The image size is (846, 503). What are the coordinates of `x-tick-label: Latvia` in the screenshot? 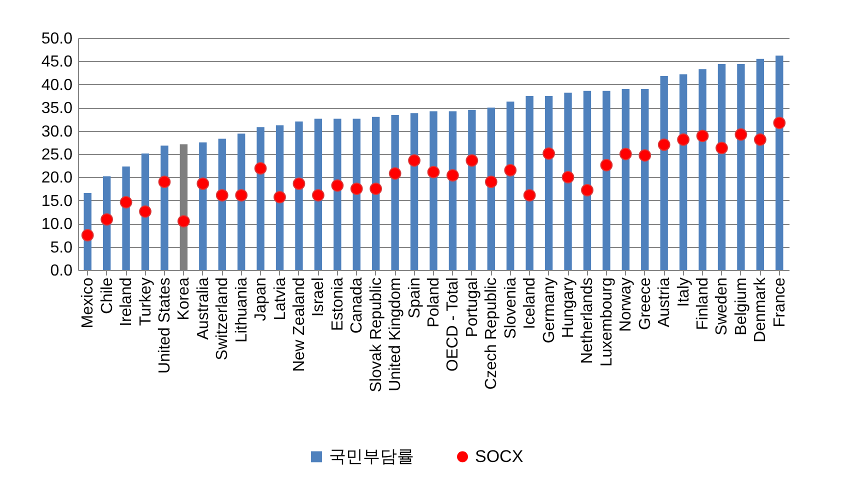 It's located at (280, 298).